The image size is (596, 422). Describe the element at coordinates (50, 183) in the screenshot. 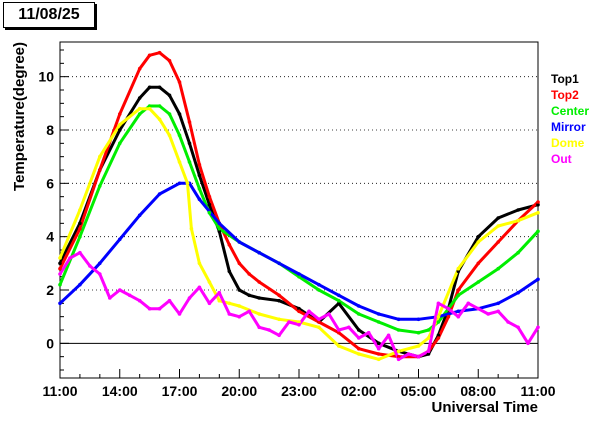

I see `y-tick-label: 6` at that location.